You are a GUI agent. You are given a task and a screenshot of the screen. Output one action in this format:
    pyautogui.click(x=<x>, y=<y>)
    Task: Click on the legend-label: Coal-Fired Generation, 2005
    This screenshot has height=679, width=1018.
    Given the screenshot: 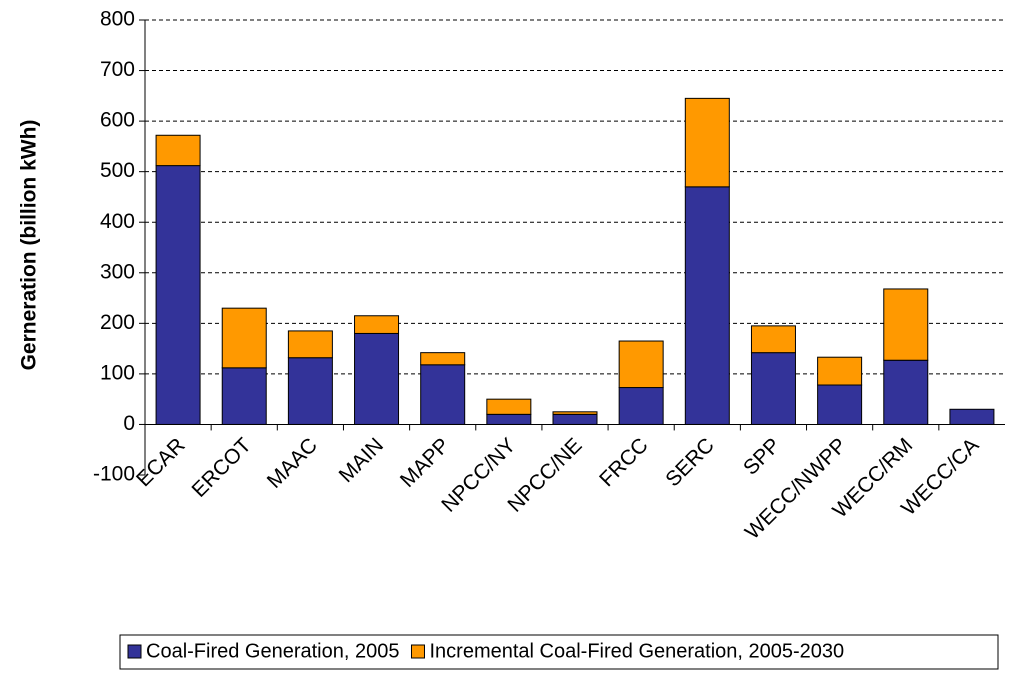 What is the action you would take?
    pyautogui.click(x=272, y=651)
    